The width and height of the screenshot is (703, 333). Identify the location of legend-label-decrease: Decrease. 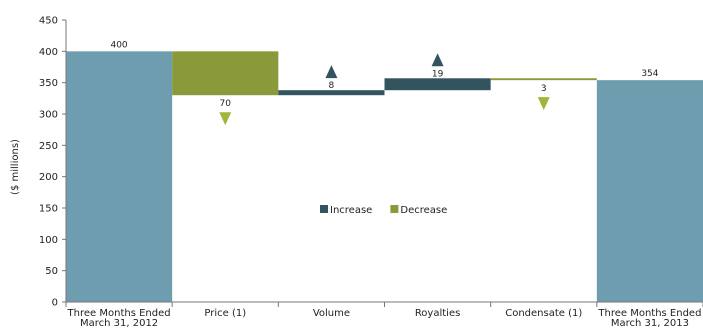
(423, 210).